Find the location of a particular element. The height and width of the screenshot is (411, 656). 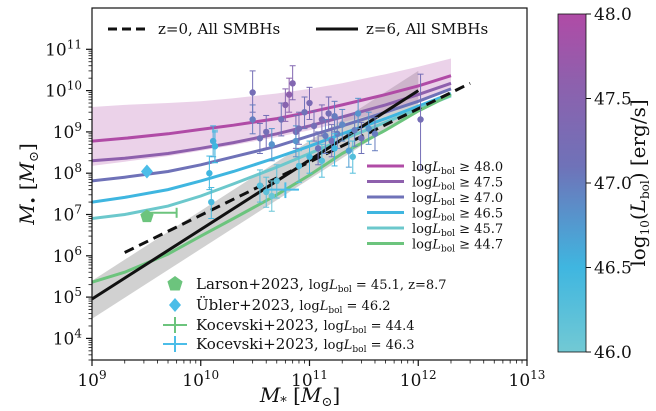

colorbar-tick-label: 48.0 is located at coordinates (613, 15).